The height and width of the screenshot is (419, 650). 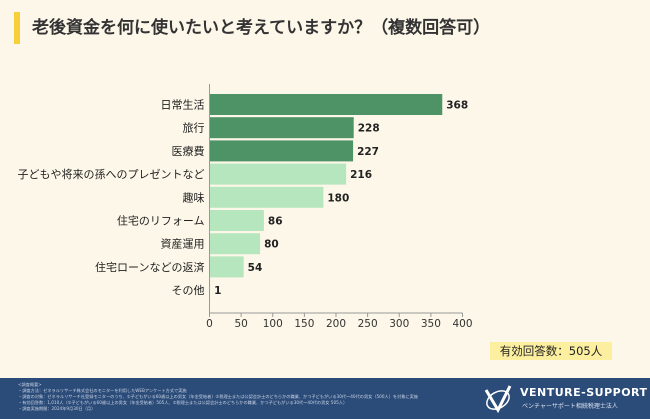 I want to click on venture-support-logo-icon, so click(x=498, y=399).